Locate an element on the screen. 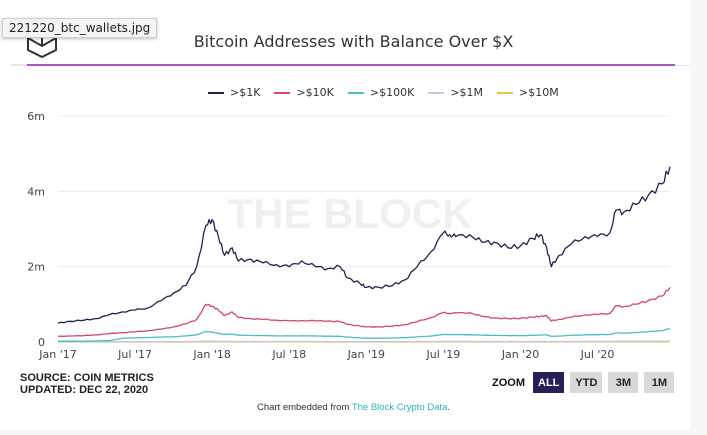 The width and height of the screenshot is (707, 435). legend-item-10m: >$10M is located at coordinates (528, 92).